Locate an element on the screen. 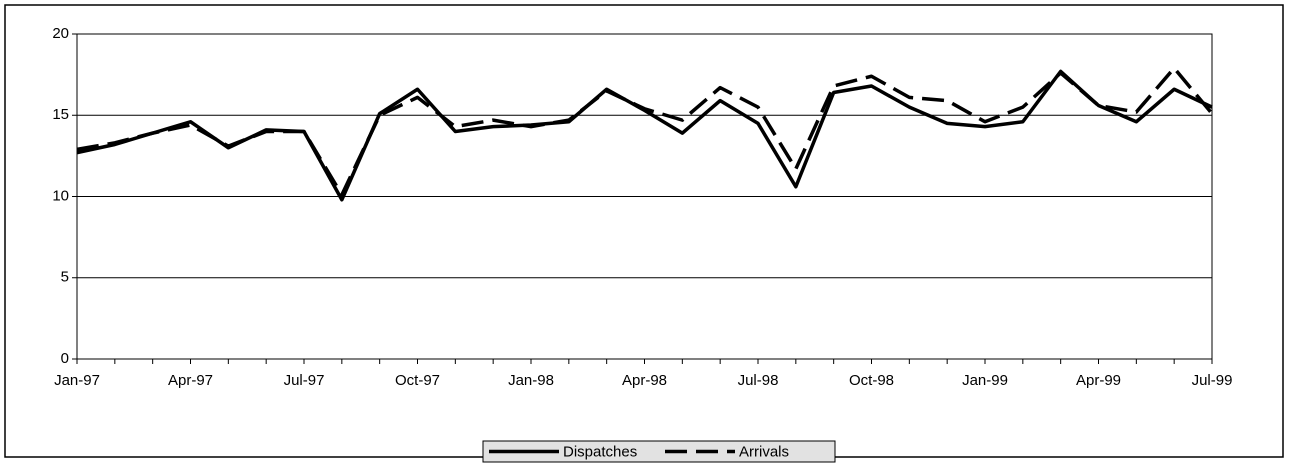 Image resolution: width=1290 pixels, height=463 pixels. x-tick-label: Jul-97 is located at coordinates (304, 380).